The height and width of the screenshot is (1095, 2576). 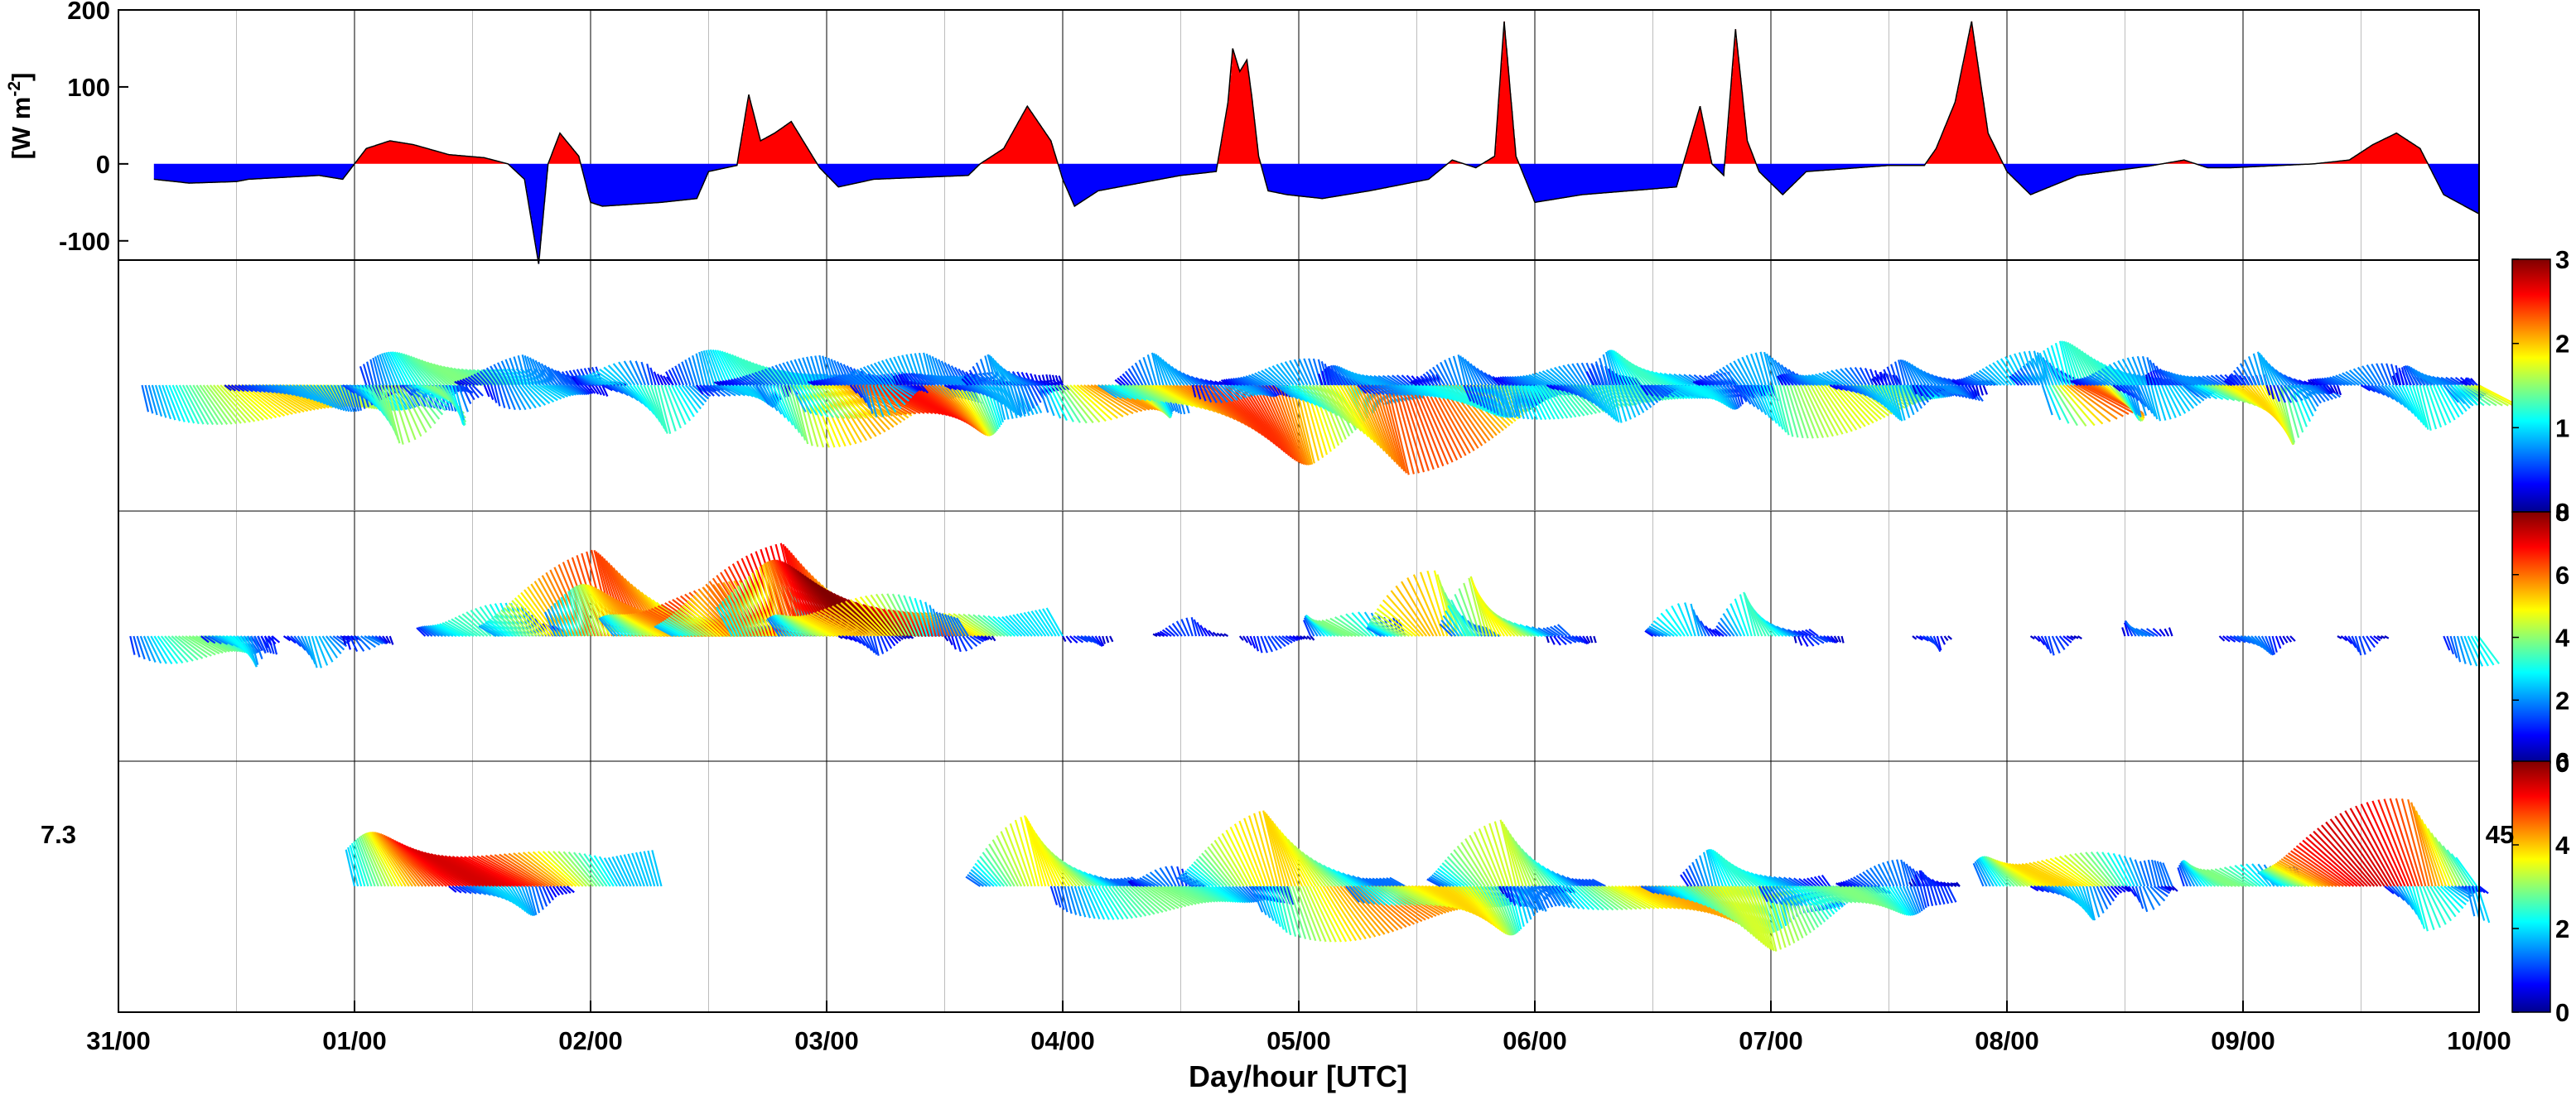 I want to click on colorbar-tick-label: 2, so click(x=2562, y=344).